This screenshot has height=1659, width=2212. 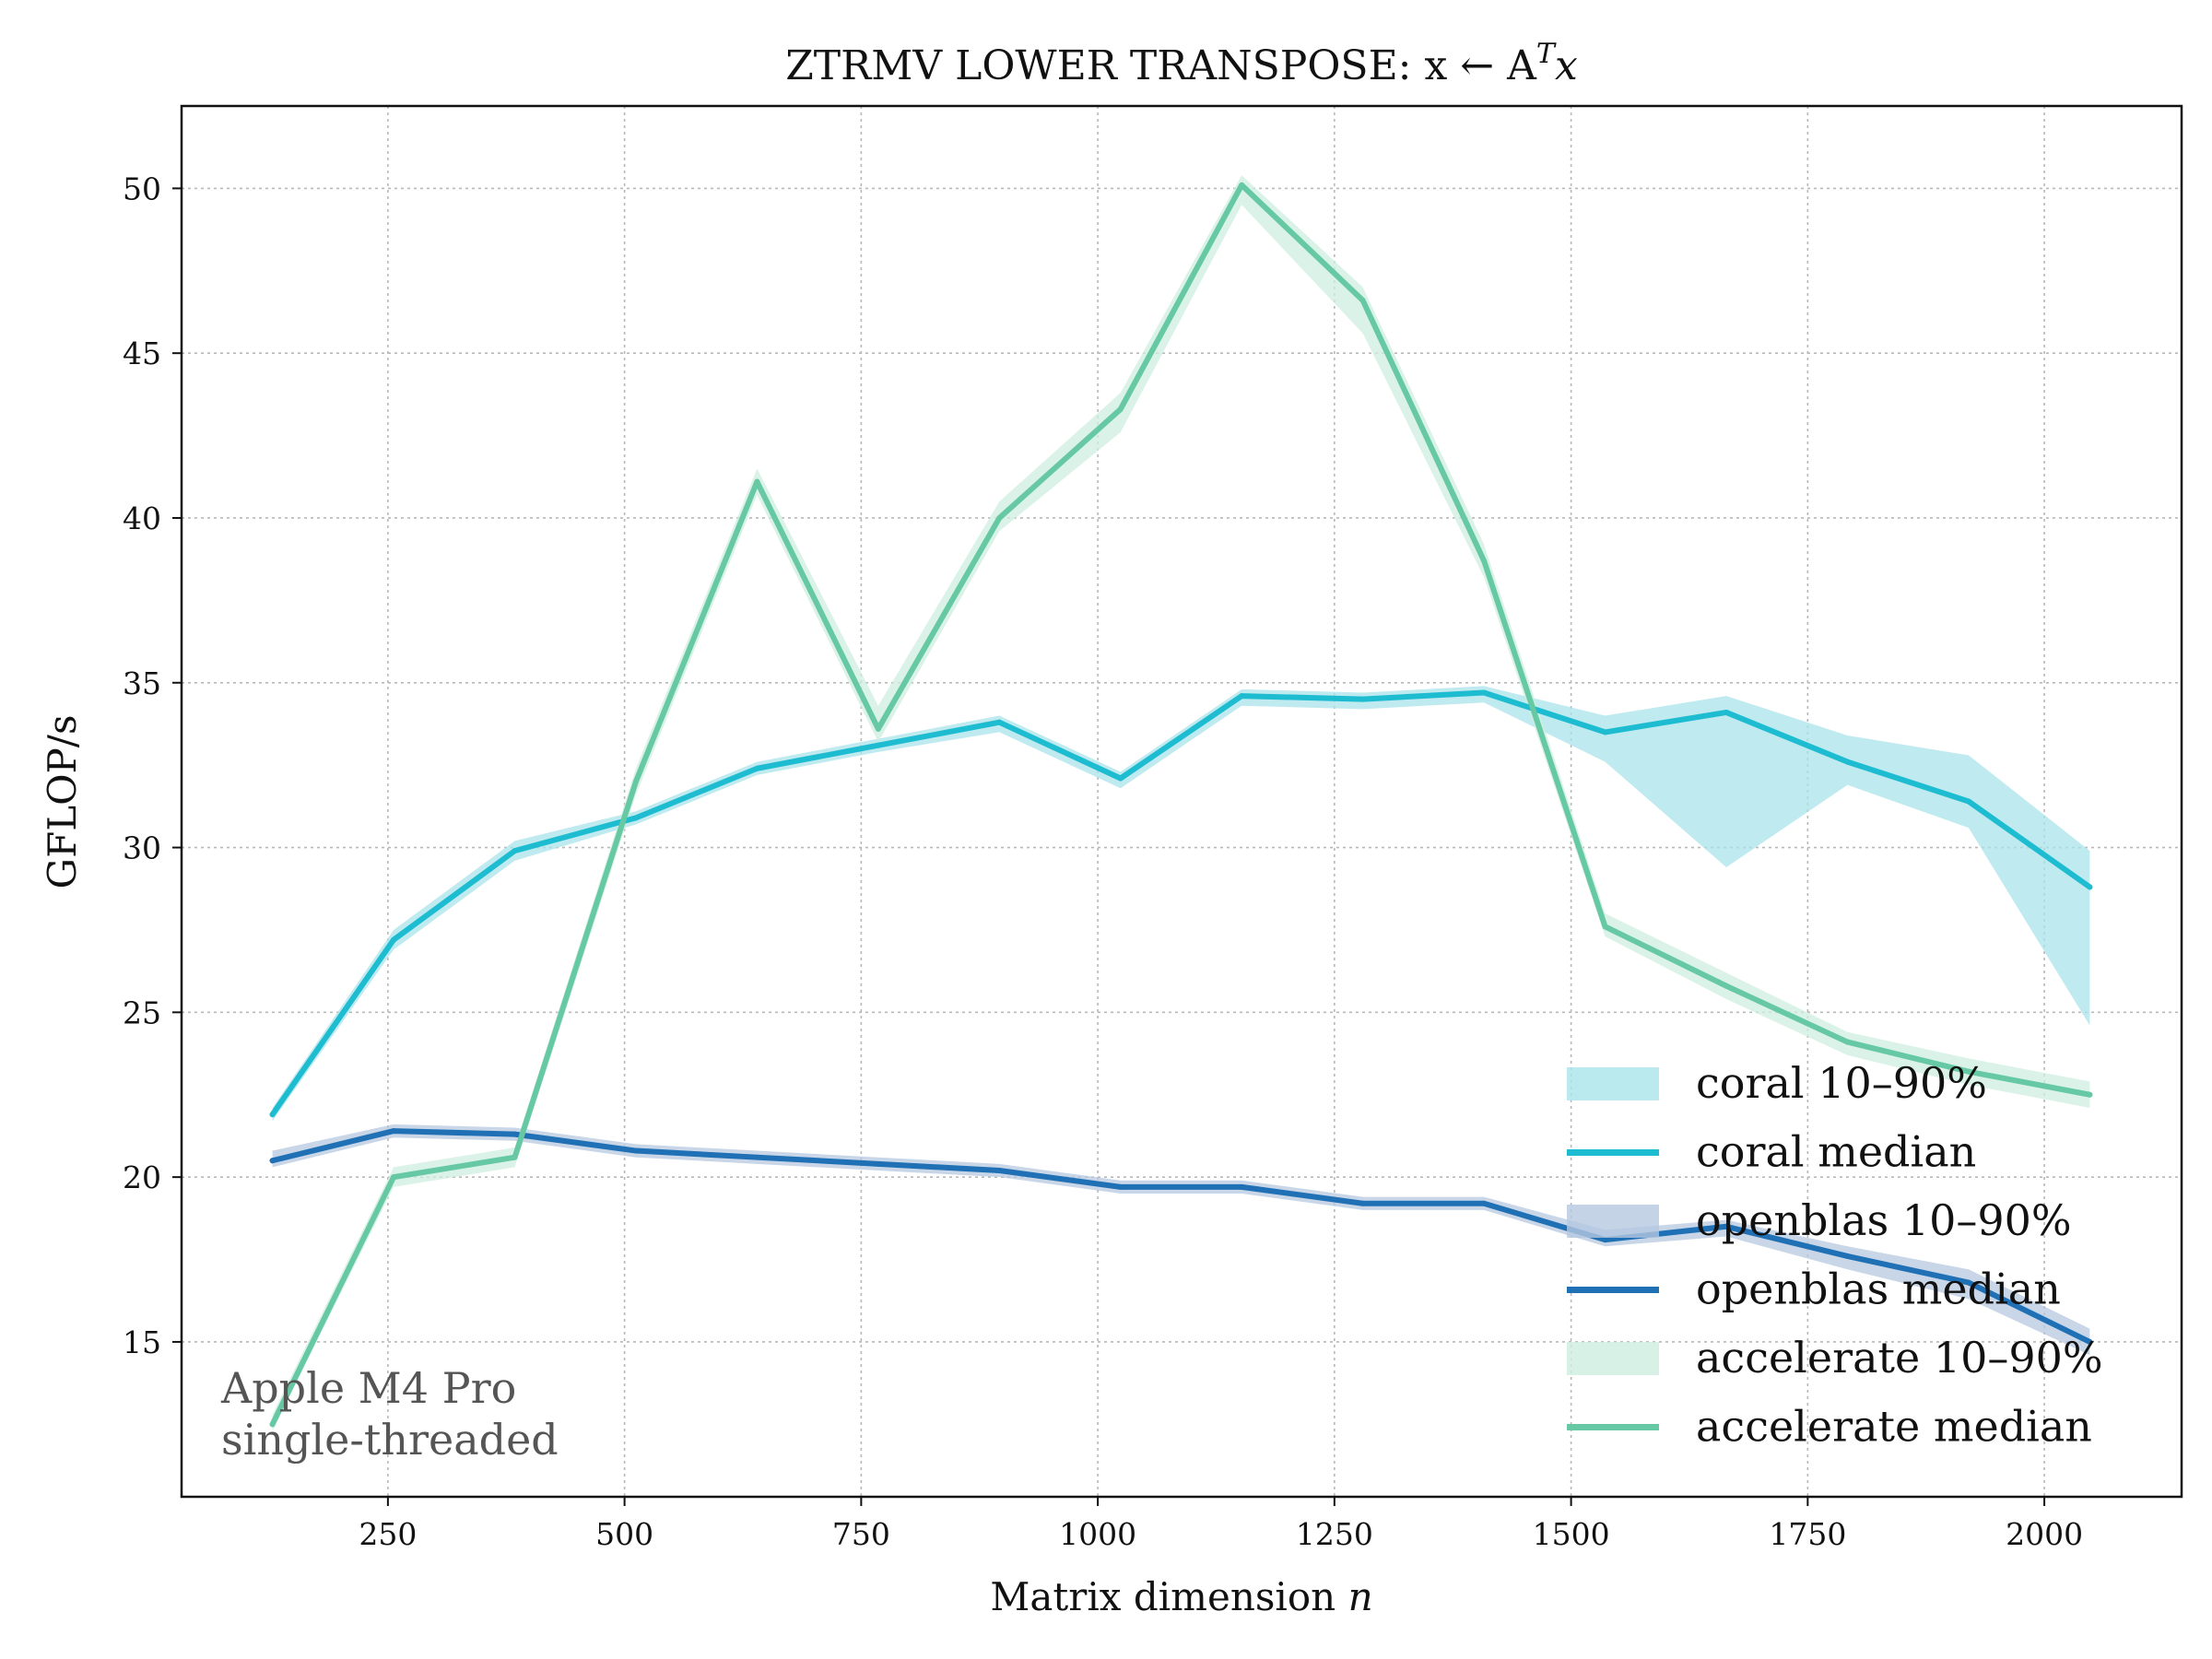 I want to click on x-tick-label: 1250, so click(x=1334, y=1534).